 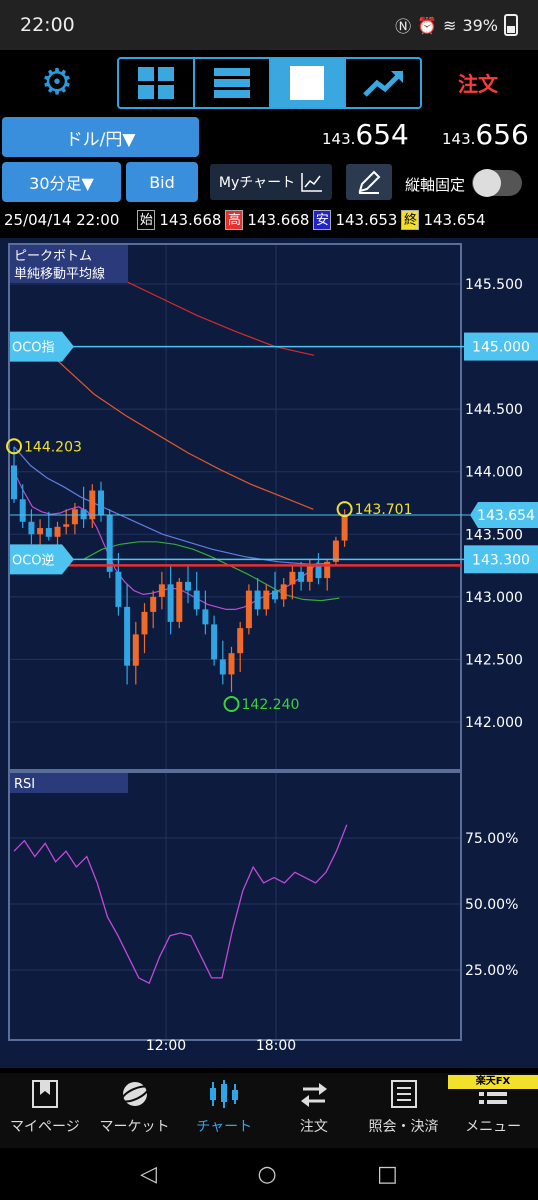 I want to click on rsi-tick-label: 25.00%, so click(x=491, y=971).